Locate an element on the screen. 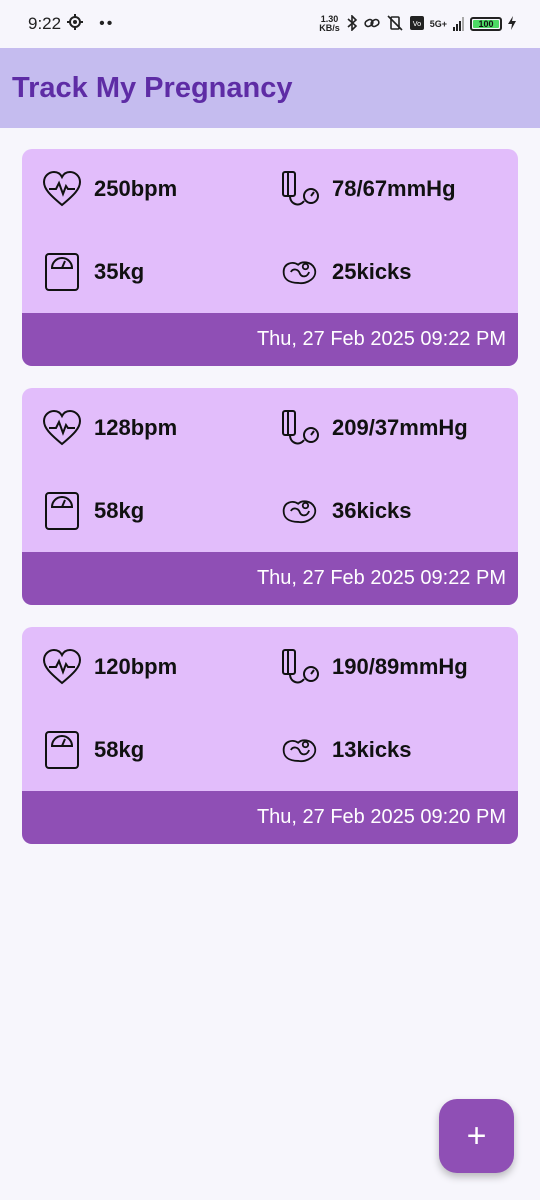  app-title: Track My Pregnancy is located at coordinates (152, 87).